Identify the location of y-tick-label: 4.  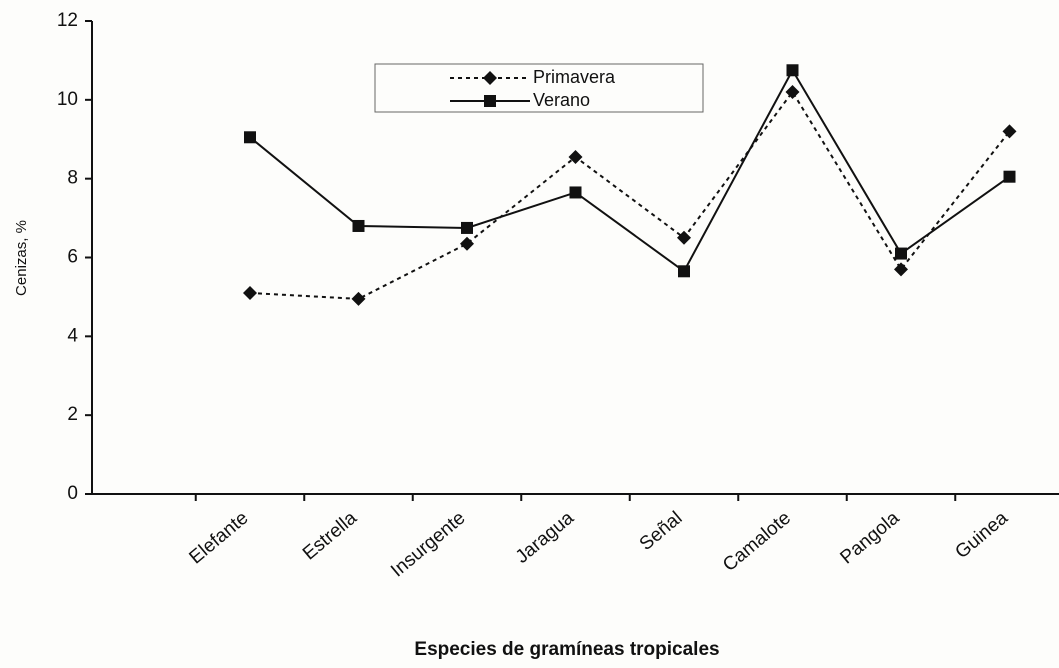
(72, 335).